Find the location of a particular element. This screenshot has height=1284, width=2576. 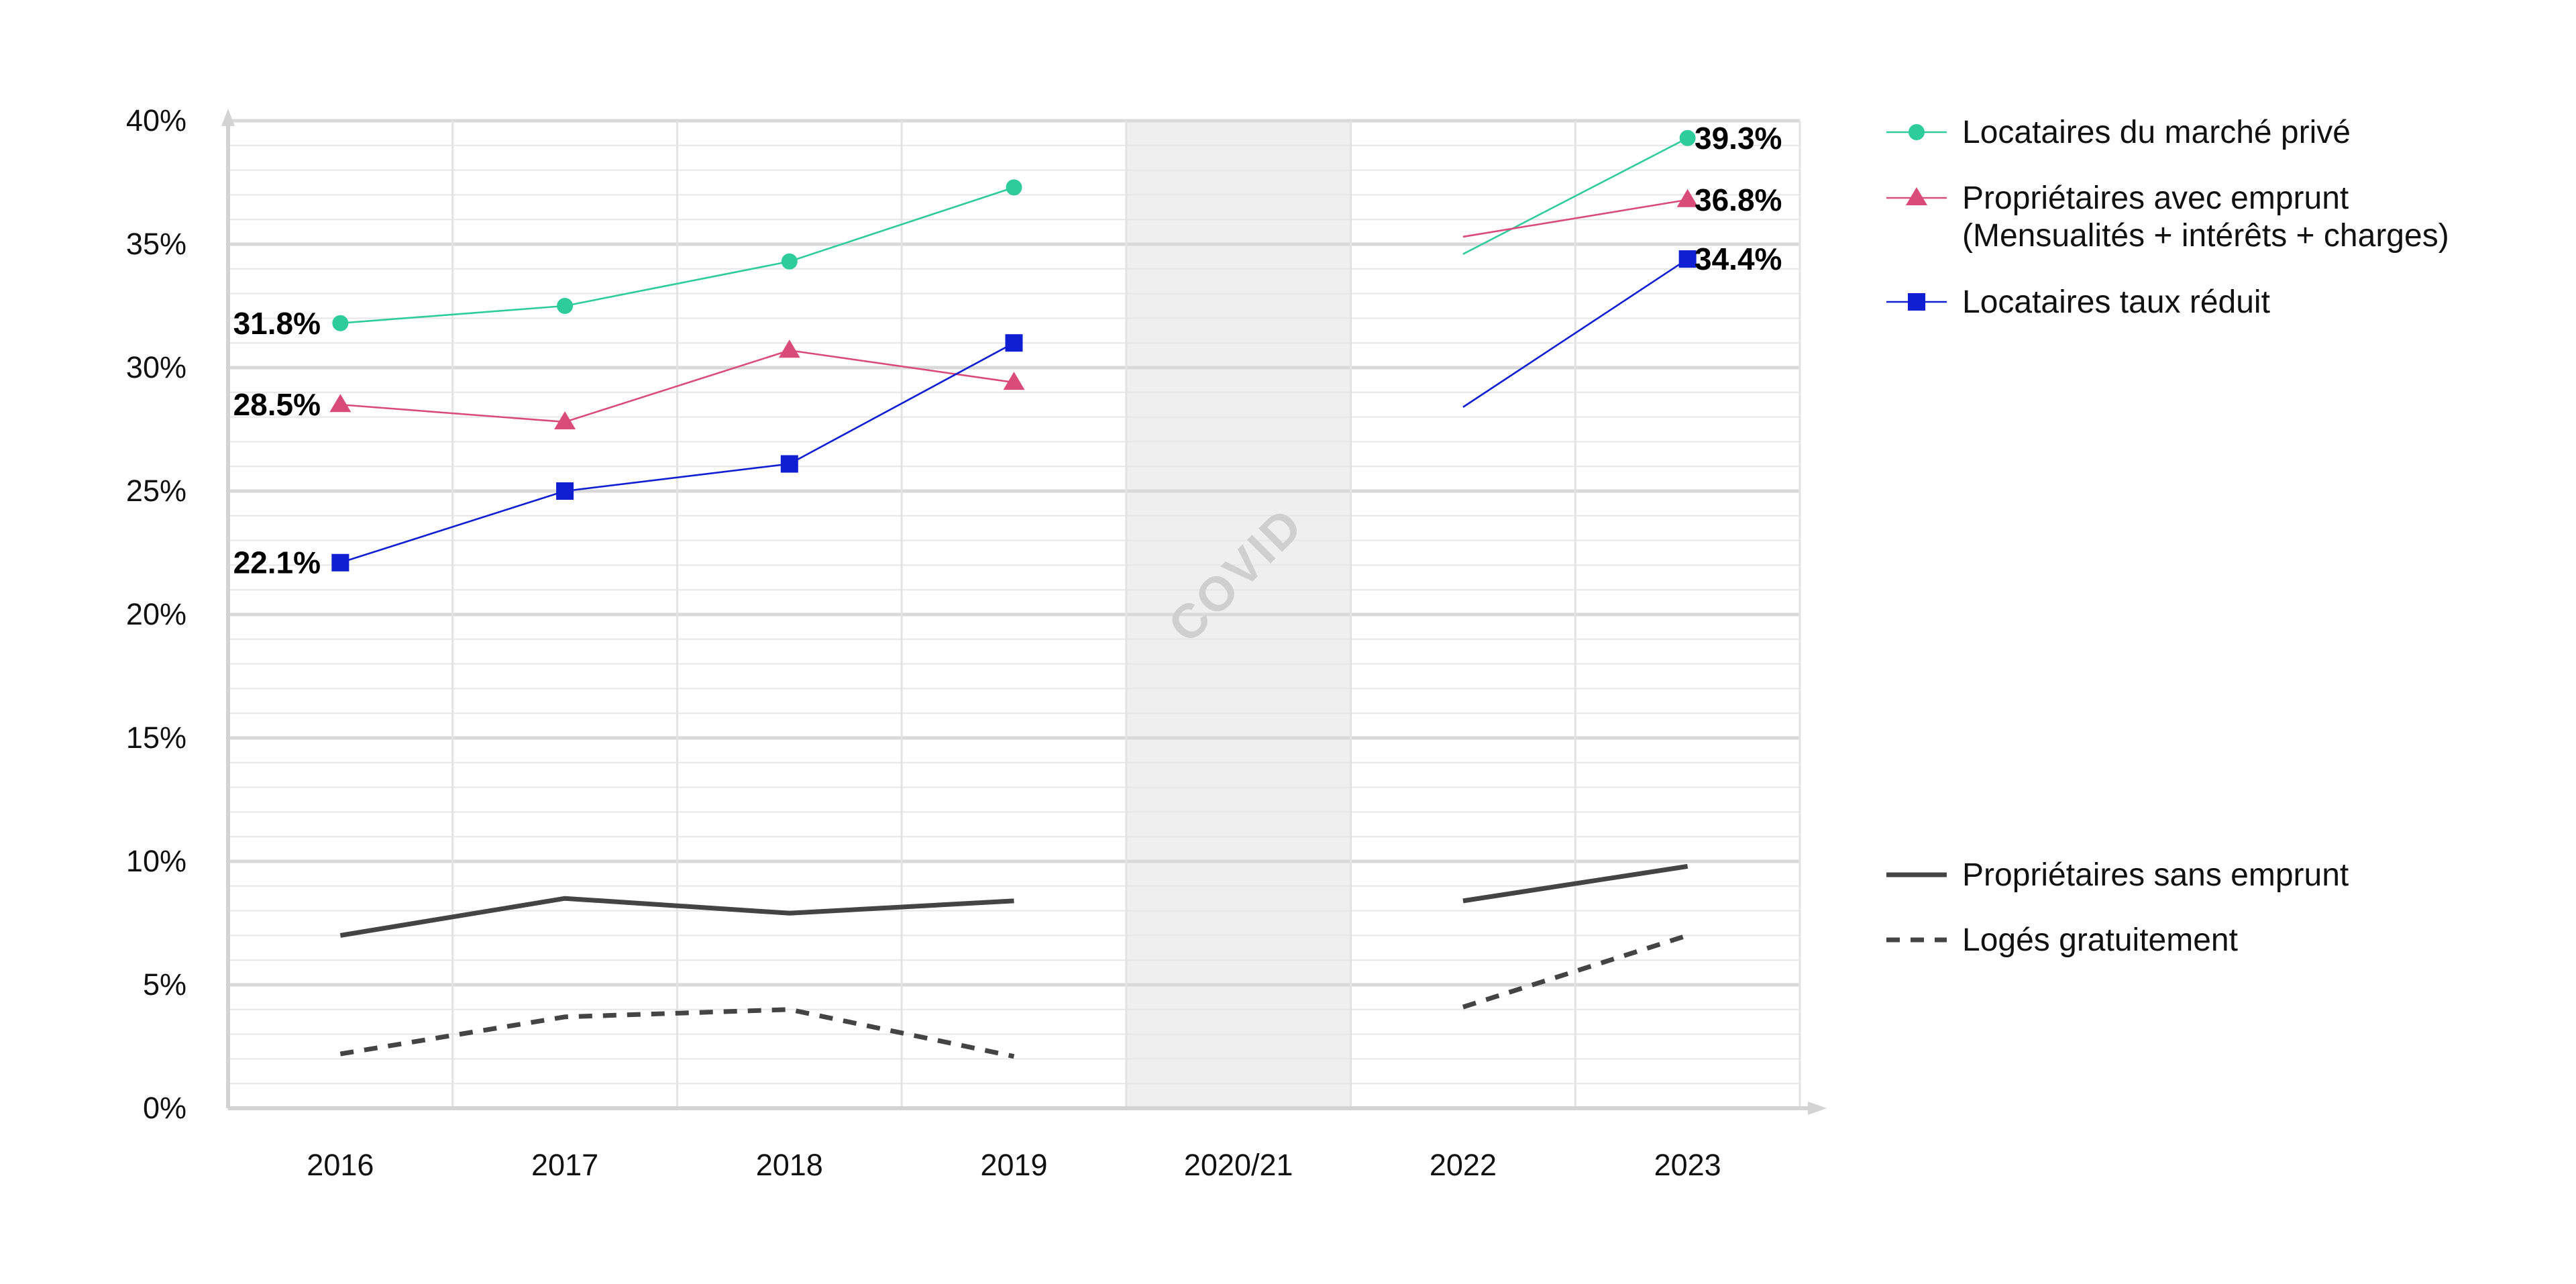

marker-taux-reduit-2017 is located at coordinates (565, 491).